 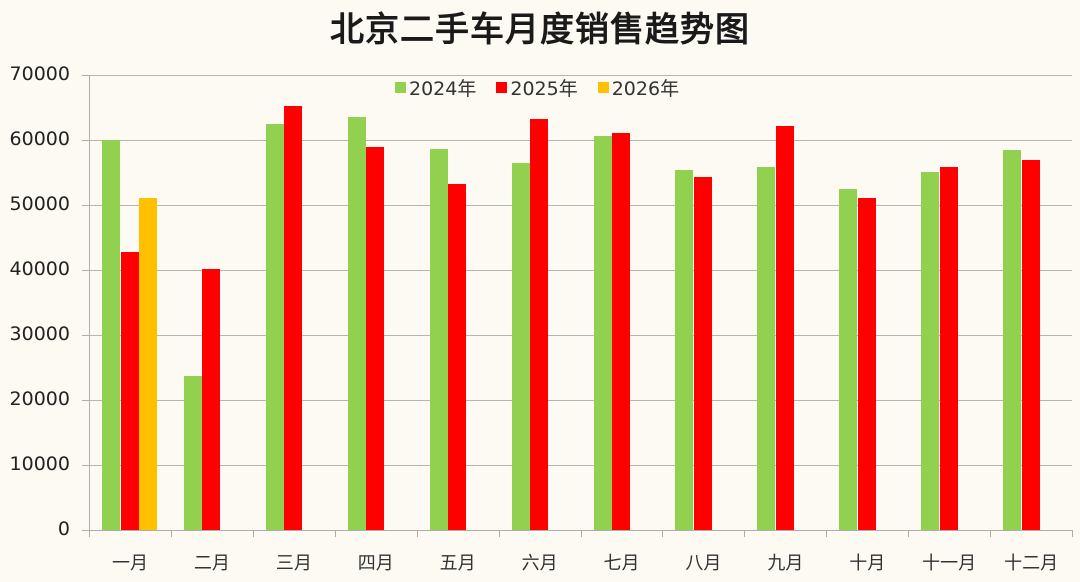 I want to click on chart-title: 北京二手车月度销售趋势图, so click(x=540, y=30).